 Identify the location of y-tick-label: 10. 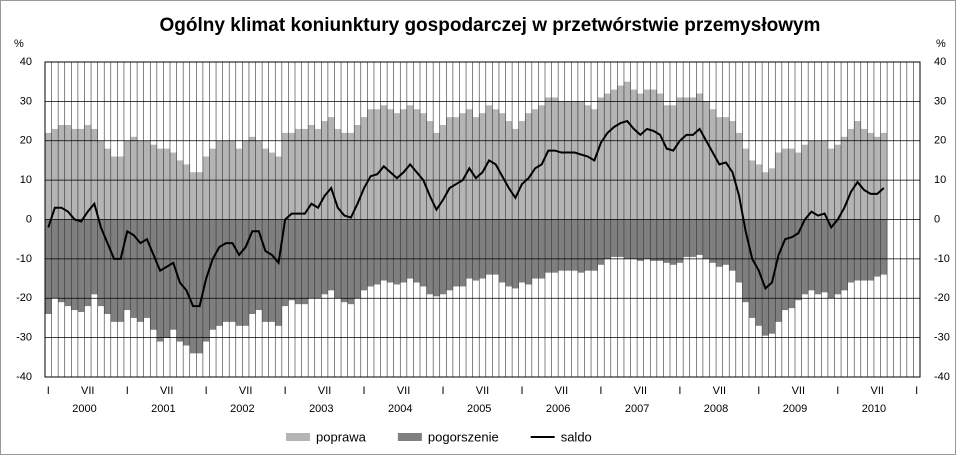
(26, 180).